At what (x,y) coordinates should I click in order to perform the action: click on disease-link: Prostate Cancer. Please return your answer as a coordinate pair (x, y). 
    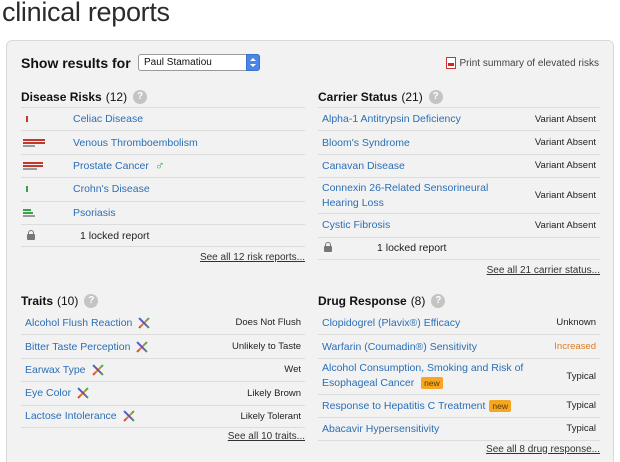
    Looking at the image, I should click on (111, 165).